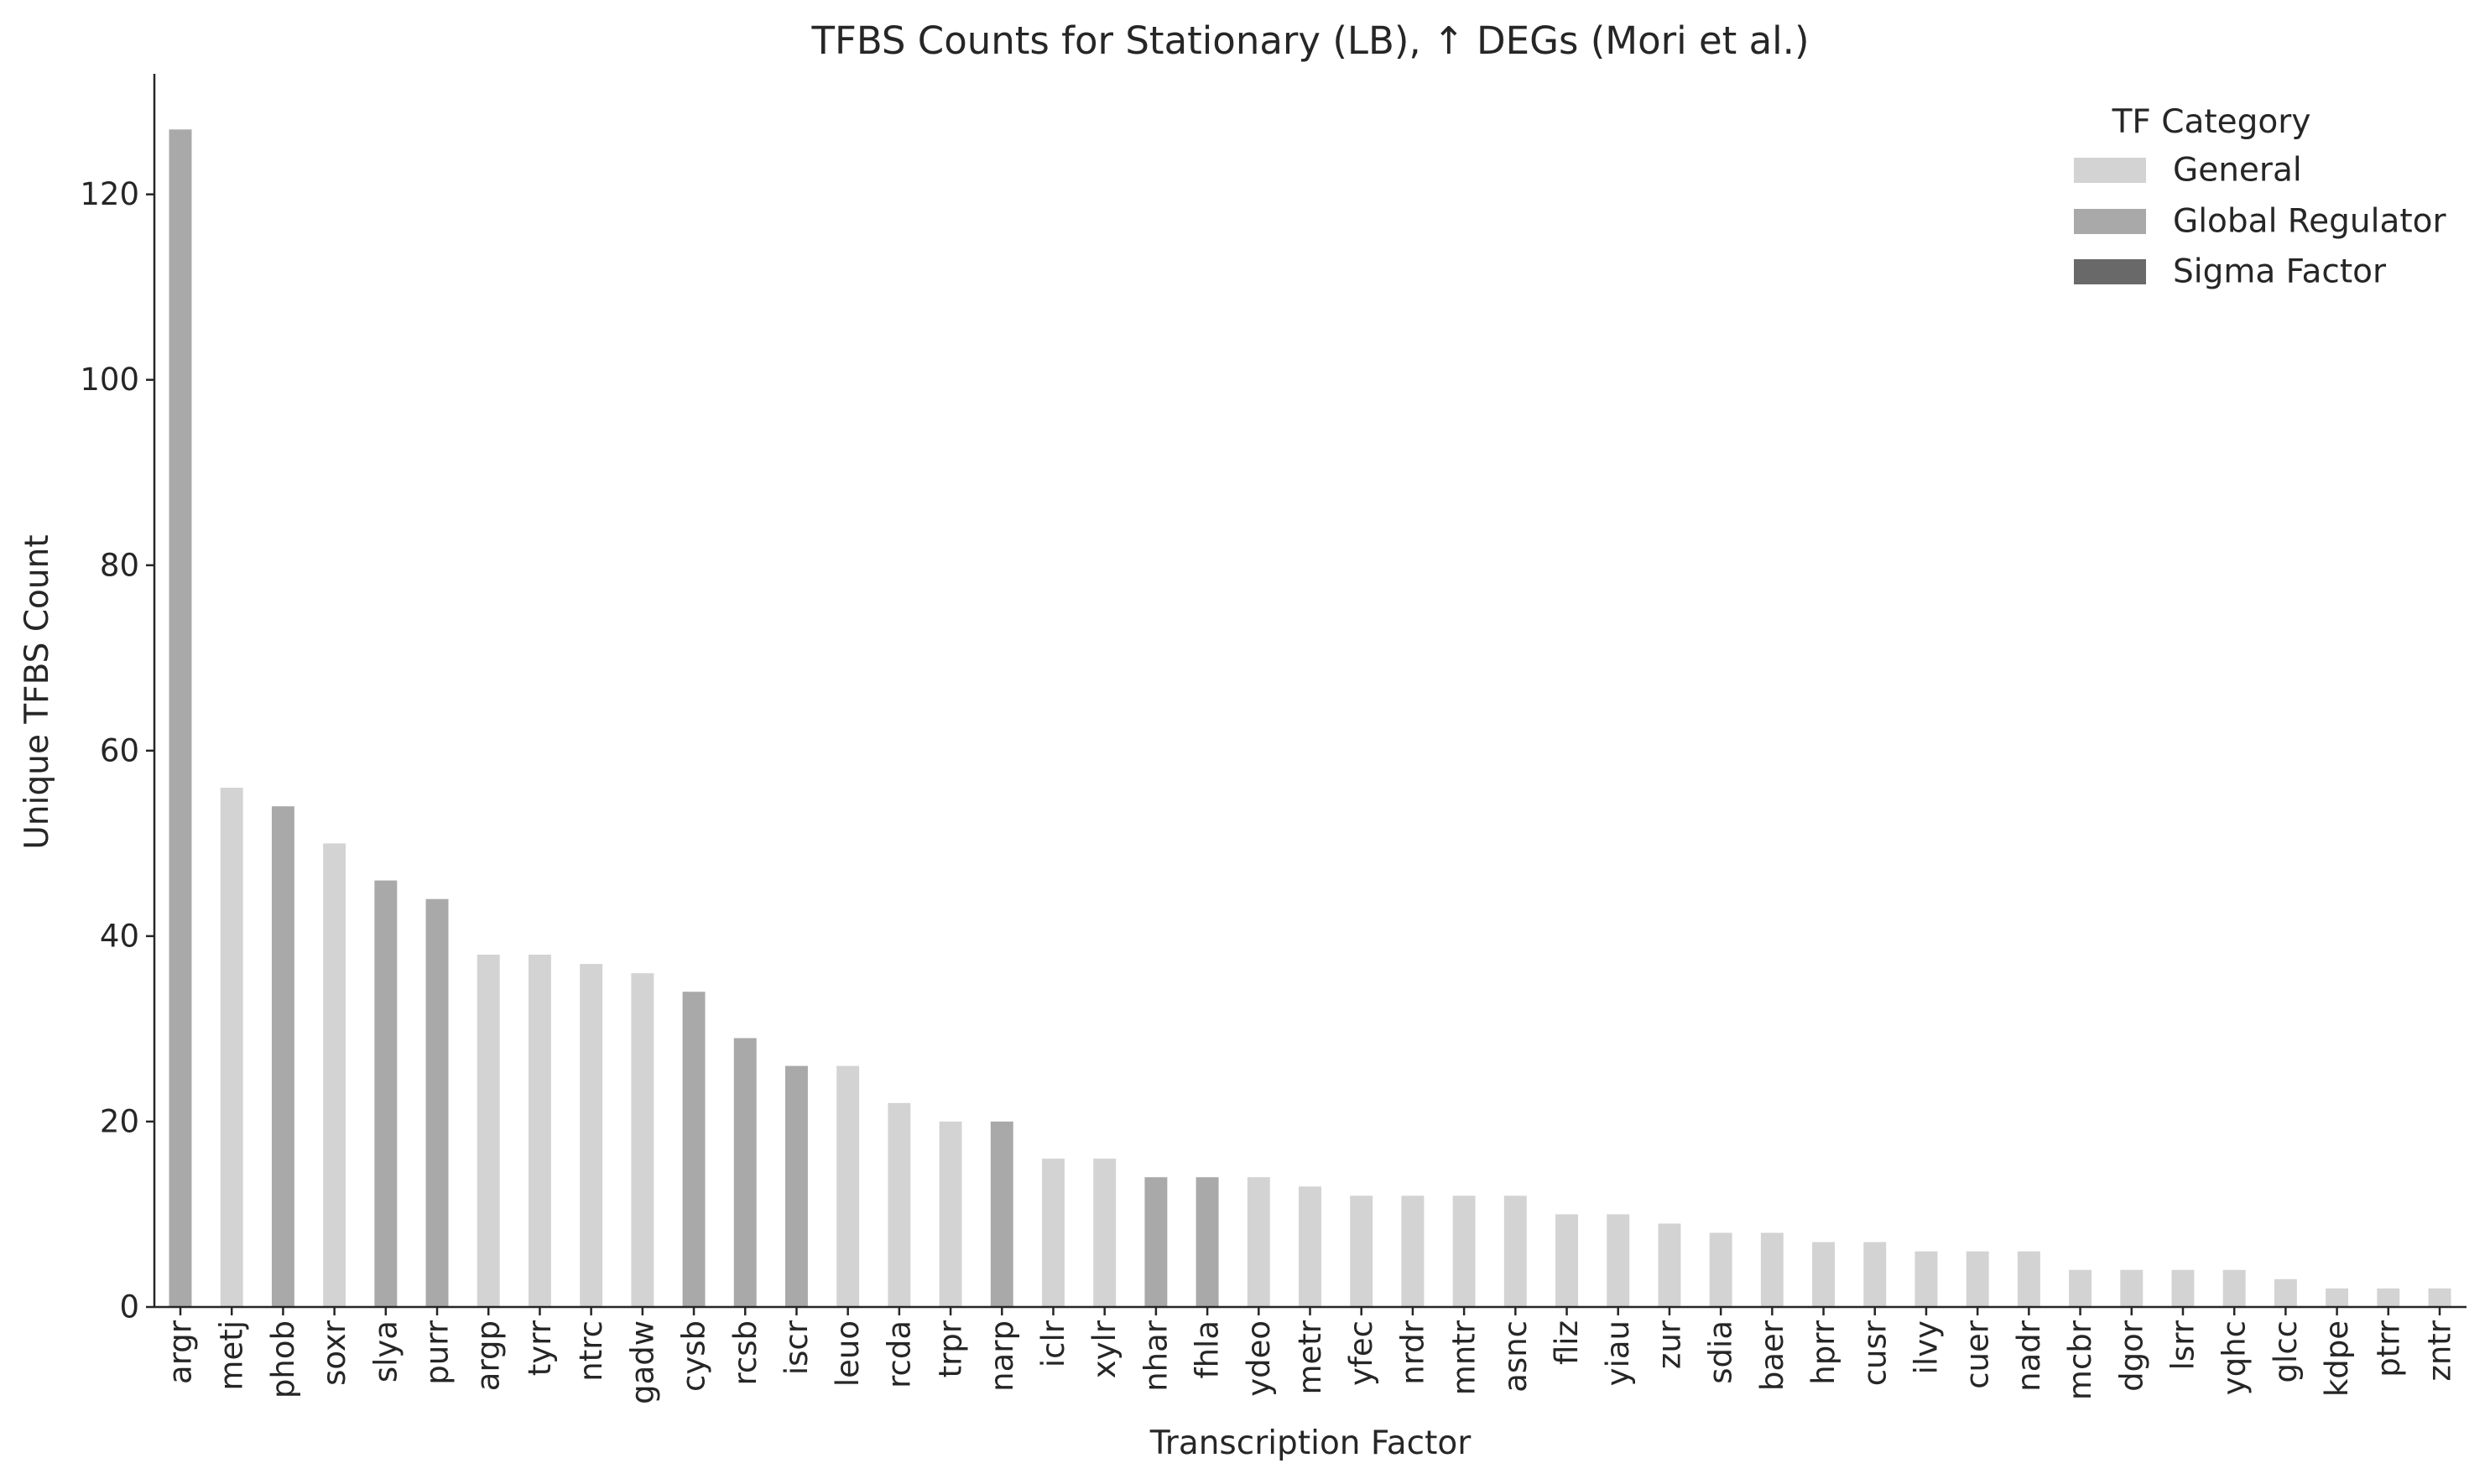 This screenshot has width=2490, height=1484. What do you see at coordinates (1824, 1274) in the screenshot?
I see `bar-hprr` at bounding box center [1824, 1274].